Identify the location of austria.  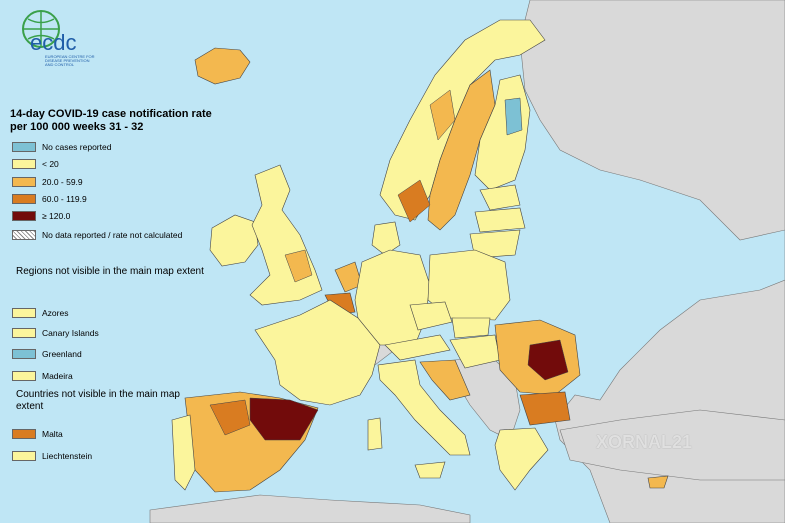
(417, 347).